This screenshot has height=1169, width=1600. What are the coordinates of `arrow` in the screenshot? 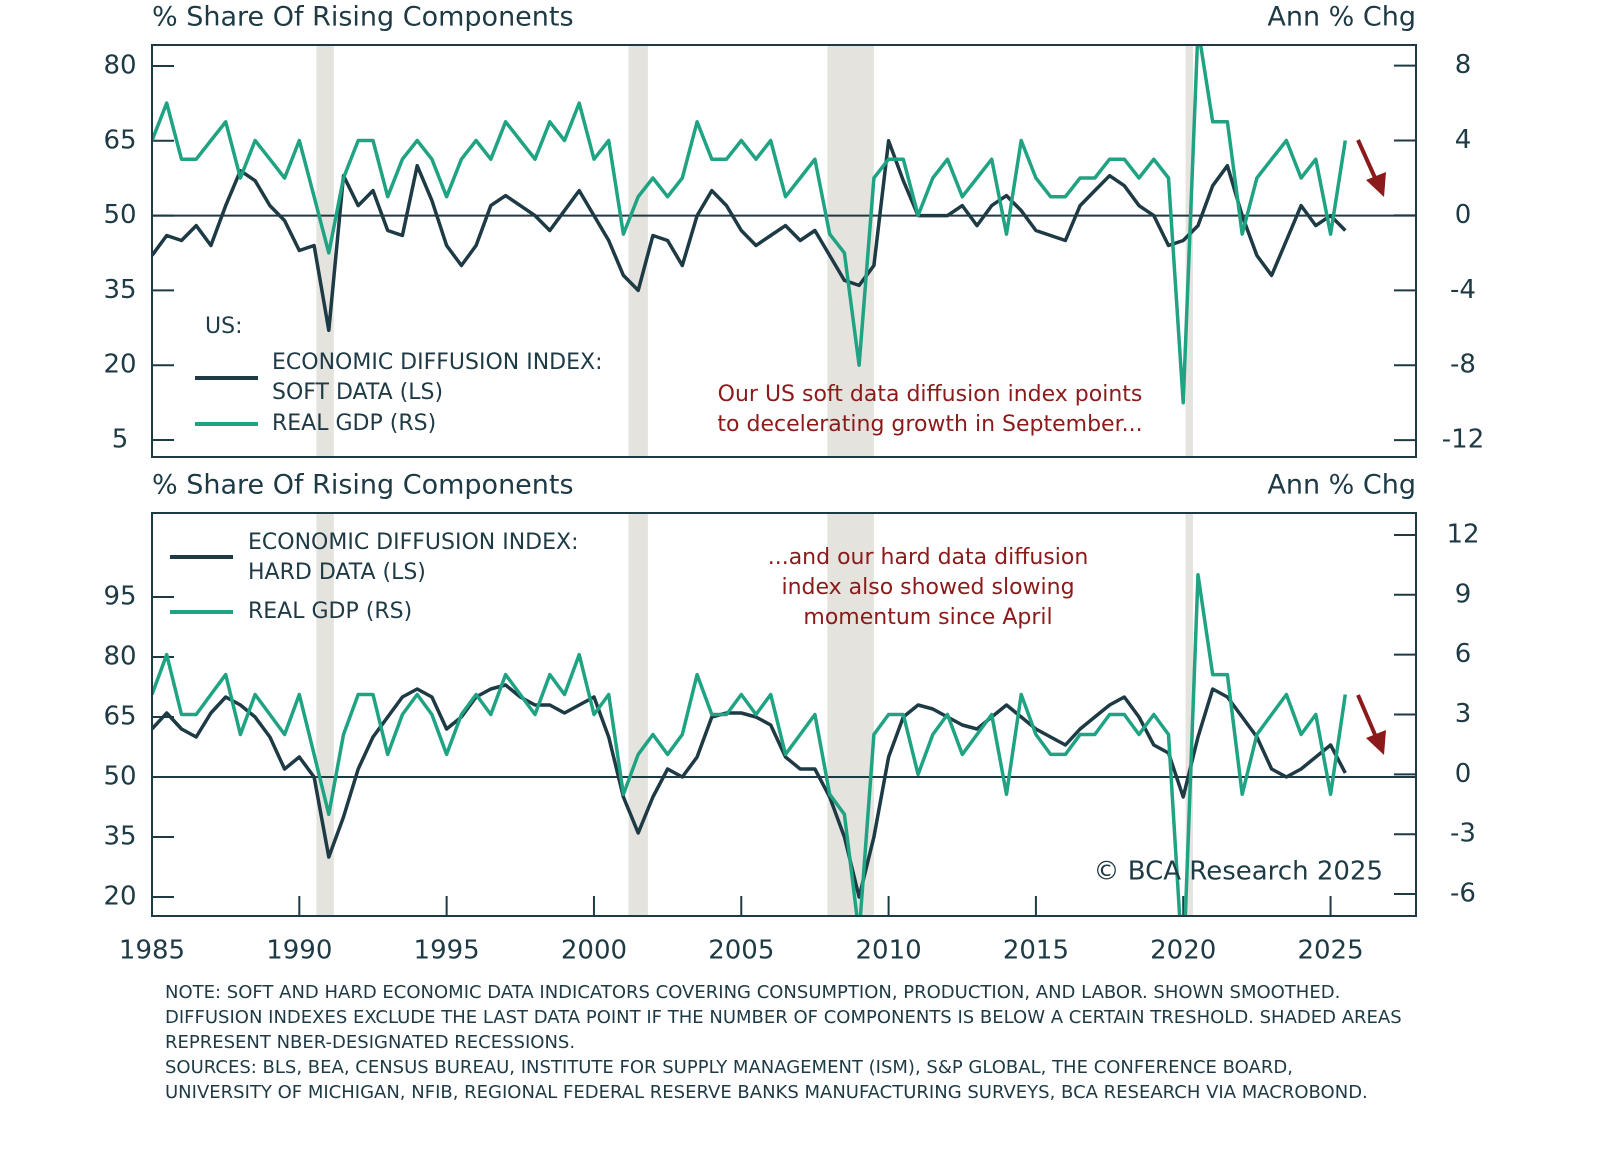 It's located at (1371, 447).